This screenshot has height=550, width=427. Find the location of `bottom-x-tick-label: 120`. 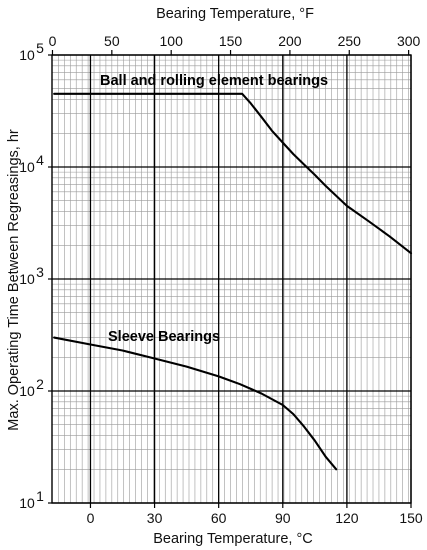

bottom-x-tick-label: 120 is located at coordinates (347, 518).